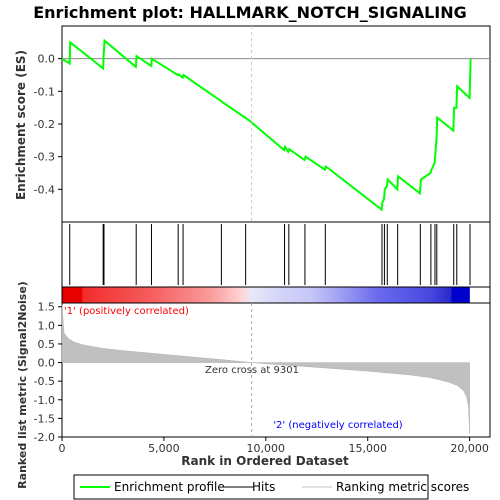 Image resolution: width=500 pixels, height=500 pixels. I want to click on metric-y-tick-label: -0.5, so click(44, 381).